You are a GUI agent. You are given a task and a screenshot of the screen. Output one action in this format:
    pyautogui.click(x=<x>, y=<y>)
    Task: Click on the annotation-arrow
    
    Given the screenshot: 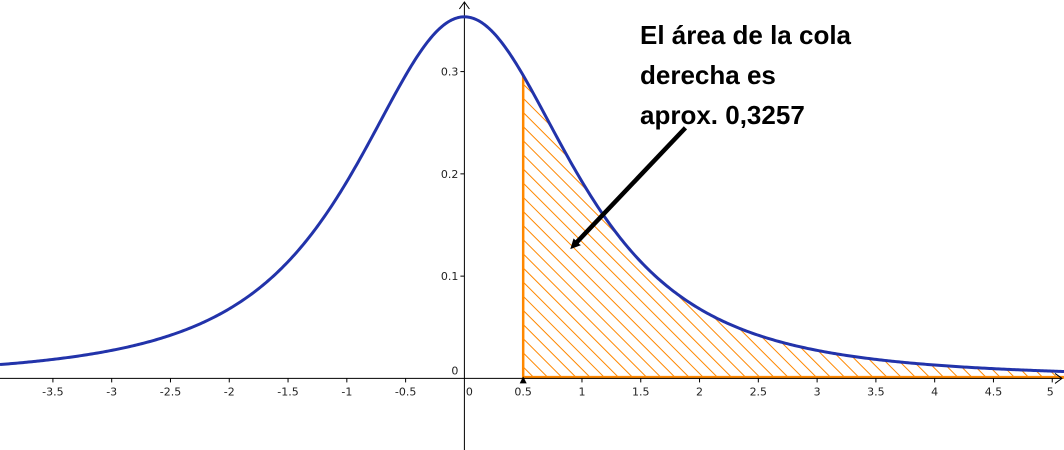 What is the action you would take?
    pyautogui.click(x=629, y=188)
    